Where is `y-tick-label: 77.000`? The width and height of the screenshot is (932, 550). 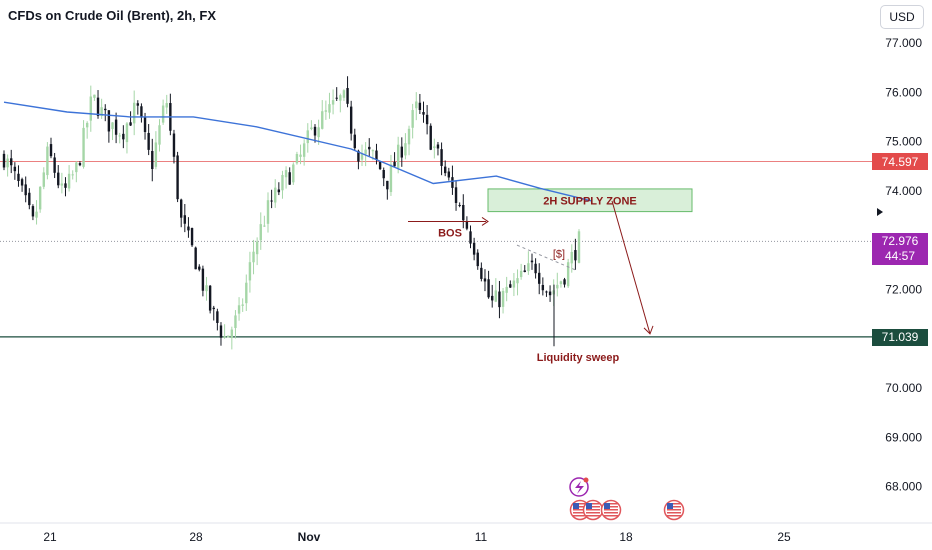
y-tick-label: 77.000 is located at coordinates (903, 43).